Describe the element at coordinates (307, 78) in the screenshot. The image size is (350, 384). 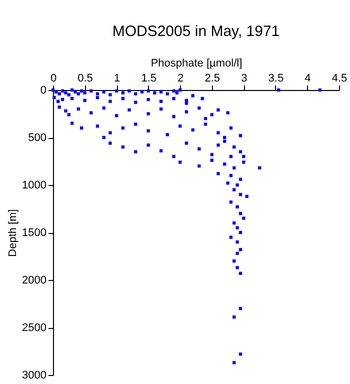
I see `x-tick-label: 4` at that location.